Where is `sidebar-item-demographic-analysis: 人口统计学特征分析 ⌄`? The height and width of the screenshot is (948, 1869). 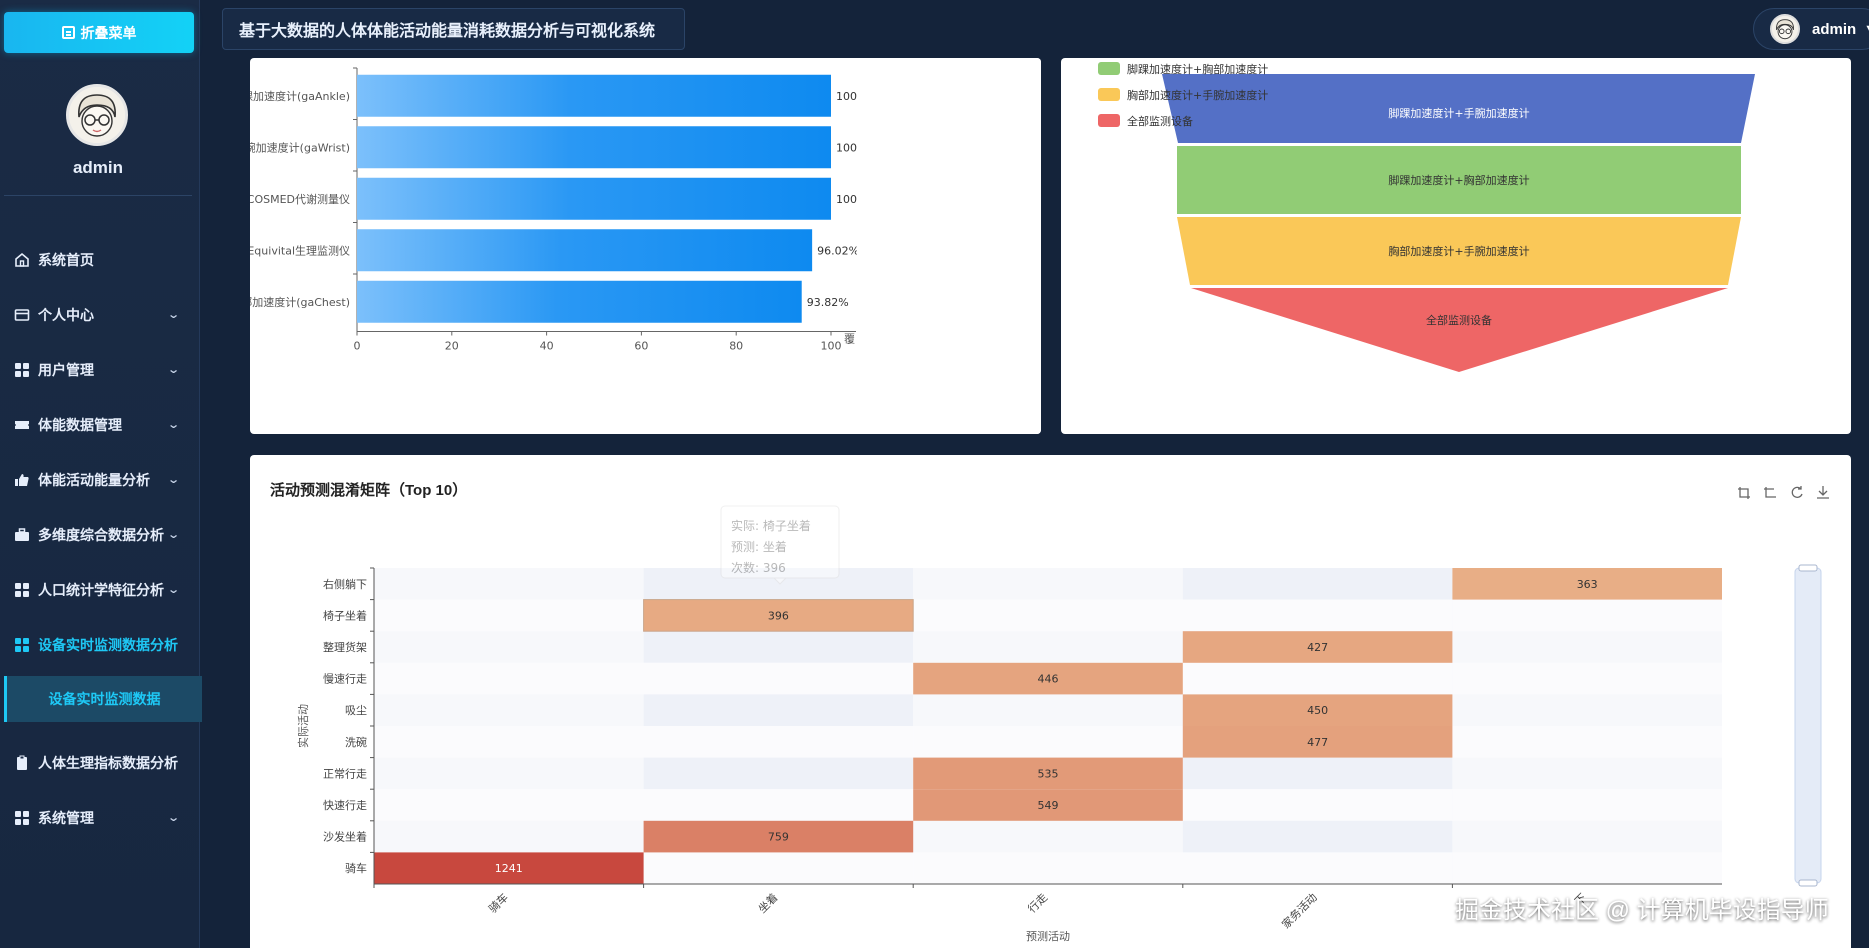 sidebar-item-demographic-analysis: 人口统计学特征分析 ⌄ is located at coordinates (100, 590).